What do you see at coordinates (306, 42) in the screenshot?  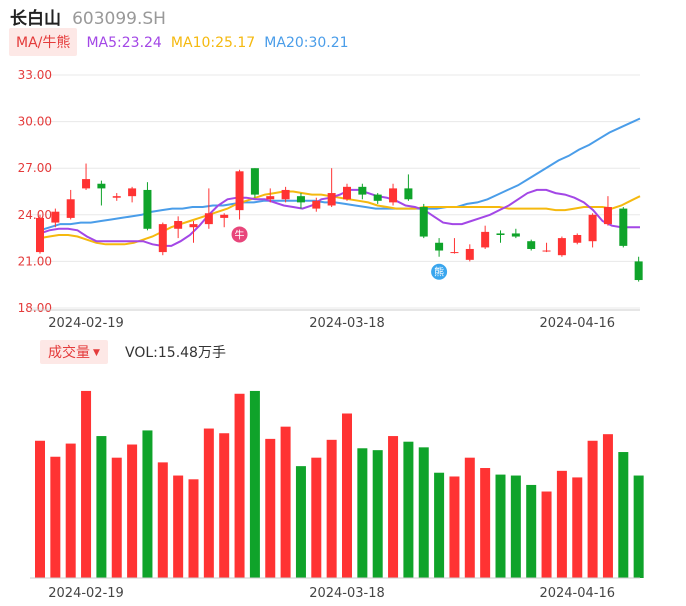 I see `legend-ma20: MA20:30.21` at bounding box center [306, 42].